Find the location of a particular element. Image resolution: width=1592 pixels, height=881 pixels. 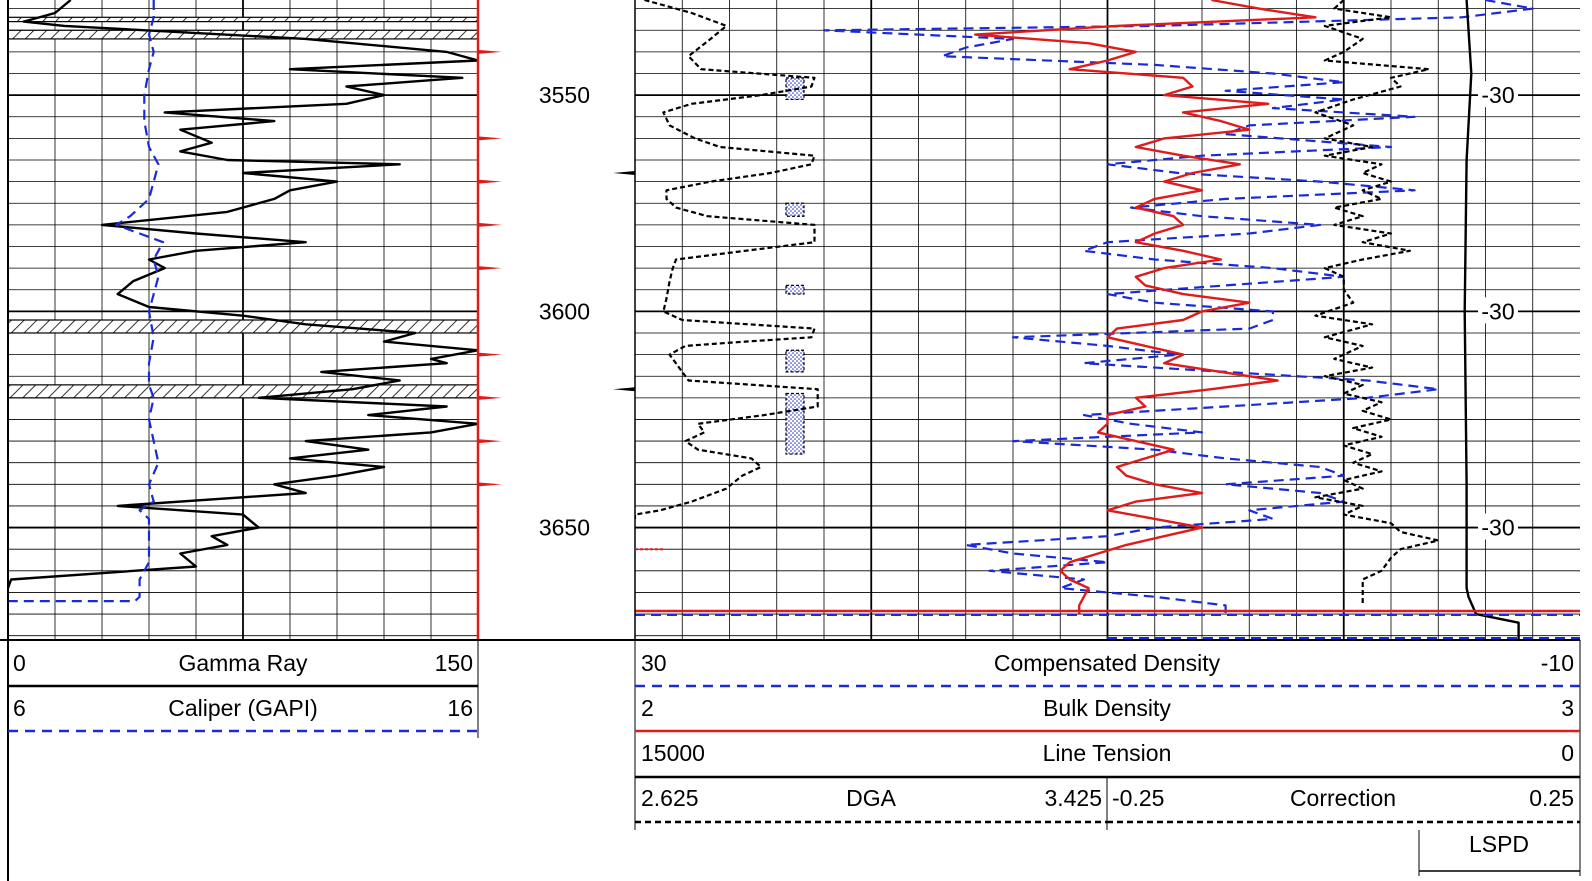

lspd-title: LSPD is located at coordinates (1499, 844).